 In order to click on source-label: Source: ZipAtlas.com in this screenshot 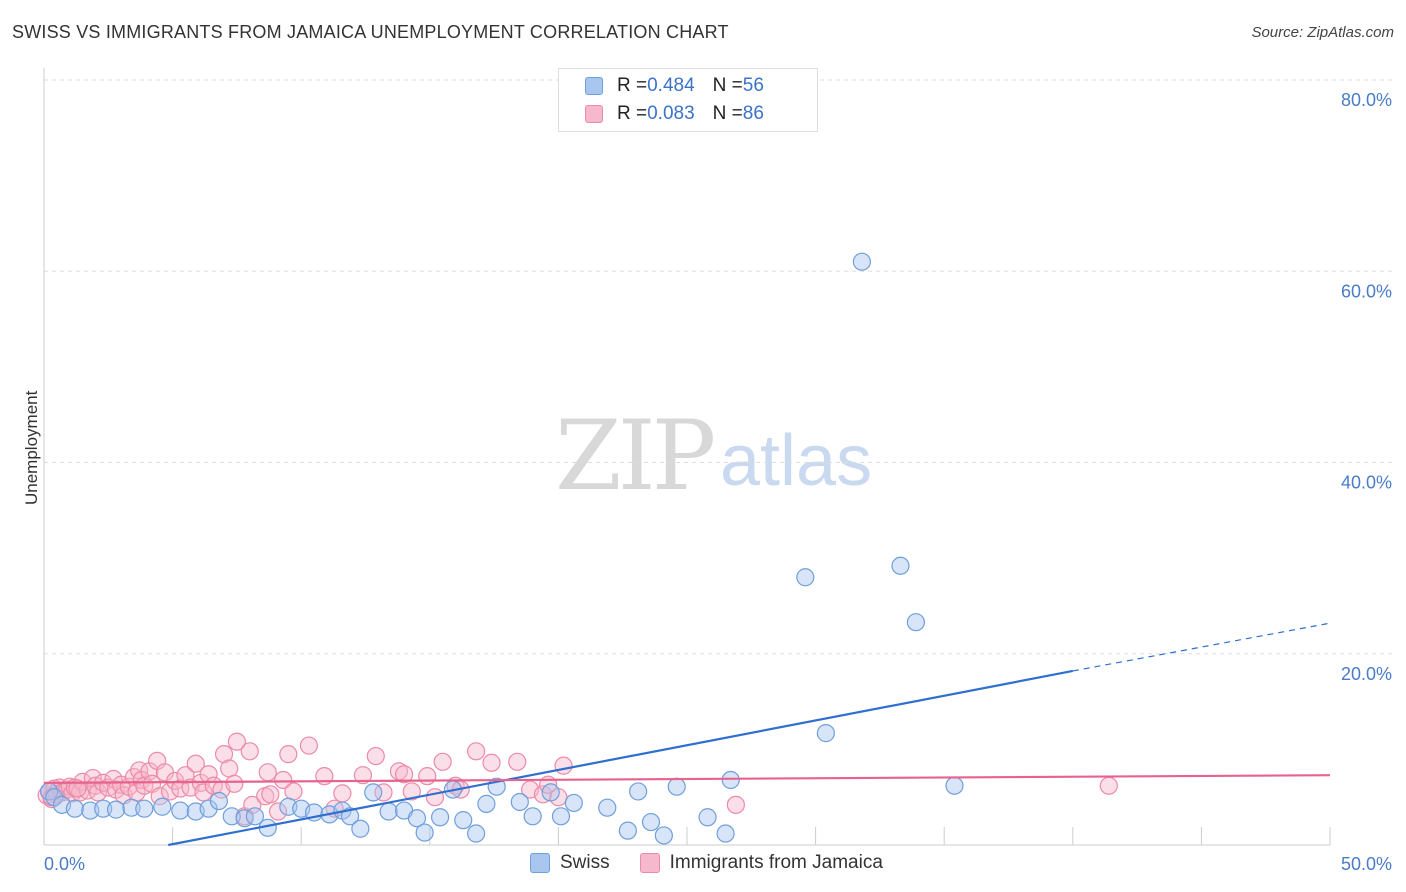, I will do `click(1322, 32)`.